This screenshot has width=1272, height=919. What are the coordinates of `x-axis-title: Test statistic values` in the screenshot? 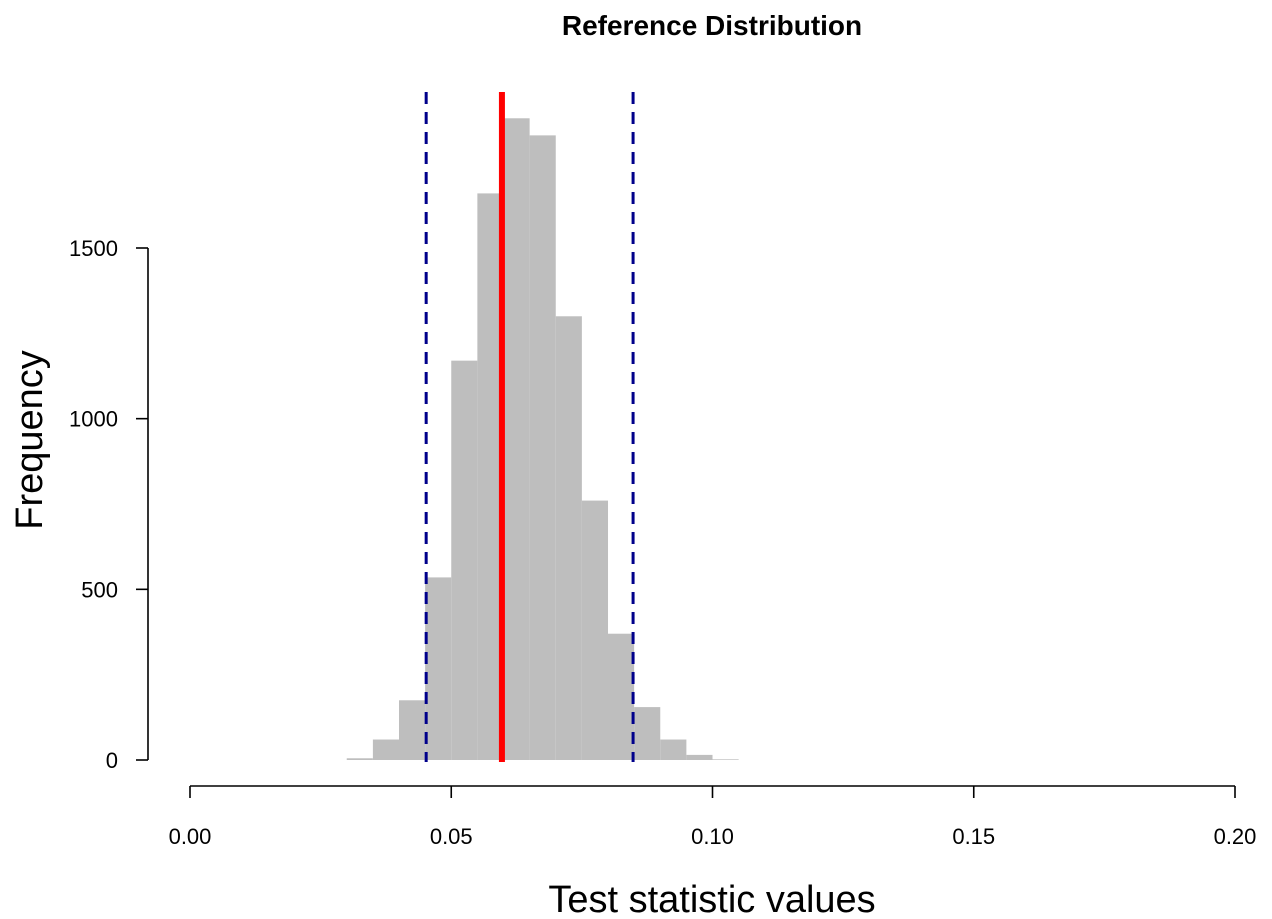 It's located at (711, 899).